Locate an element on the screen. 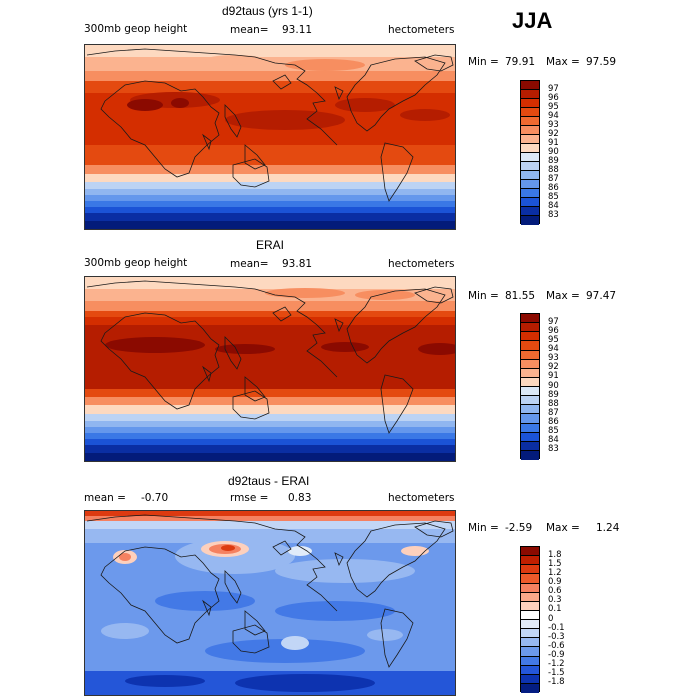  colorbar-label: -1.8 is located at coordinates (556, 682).